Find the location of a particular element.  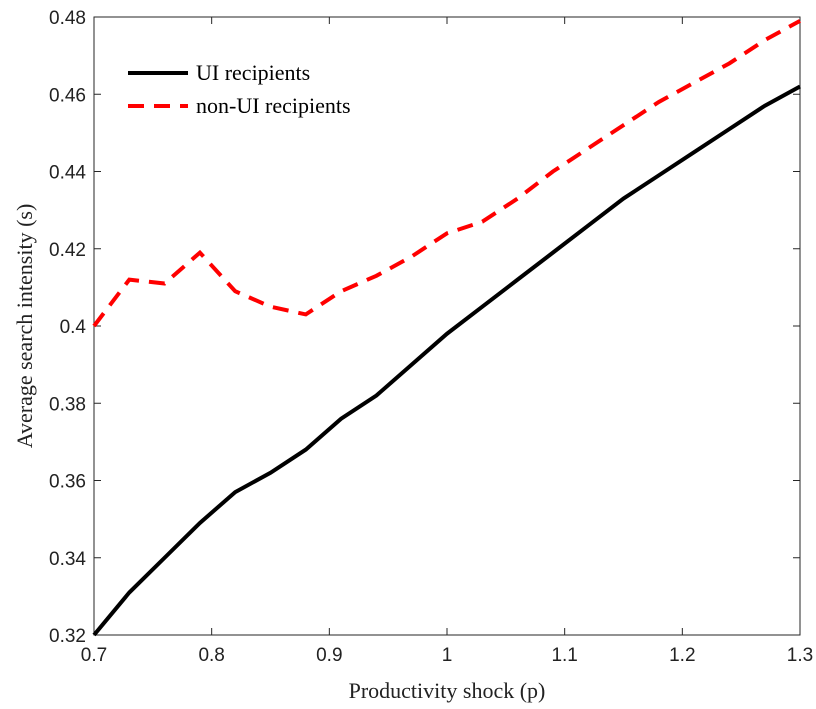

x-tick-label: 1.3 is located at coordinates (800, 655).